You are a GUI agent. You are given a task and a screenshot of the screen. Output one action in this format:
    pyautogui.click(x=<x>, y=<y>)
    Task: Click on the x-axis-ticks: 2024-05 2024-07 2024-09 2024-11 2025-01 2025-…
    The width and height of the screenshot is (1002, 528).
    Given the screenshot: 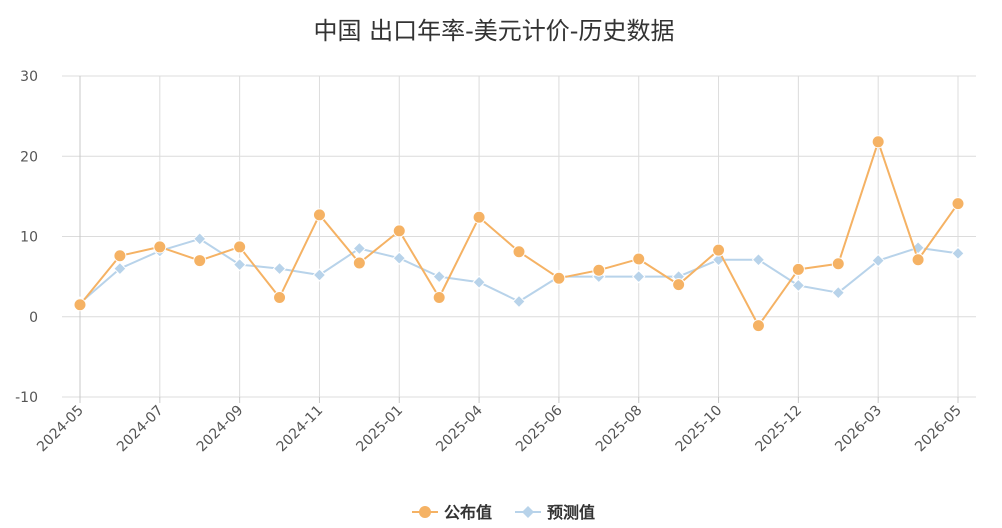 What is the action you would take?
    pyautogui.click(x=499, y=428)
    